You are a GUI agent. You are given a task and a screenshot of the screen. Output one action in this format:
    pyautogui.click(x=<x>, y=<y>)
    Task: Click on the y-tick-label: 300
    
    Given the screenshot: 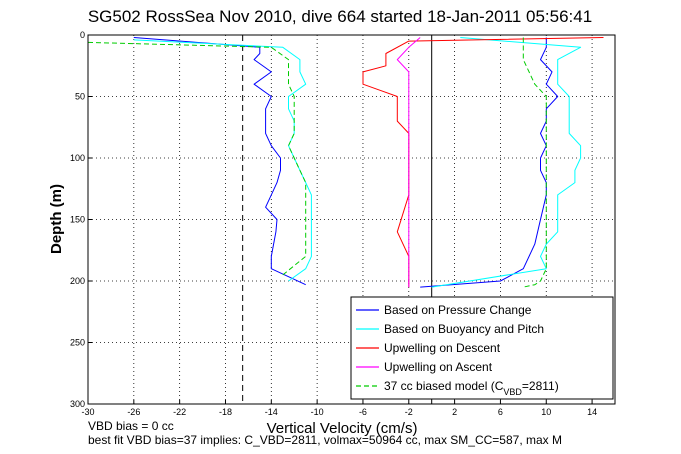 What is the action you would take?
    pyautogui.click(x=77, y=404)
    